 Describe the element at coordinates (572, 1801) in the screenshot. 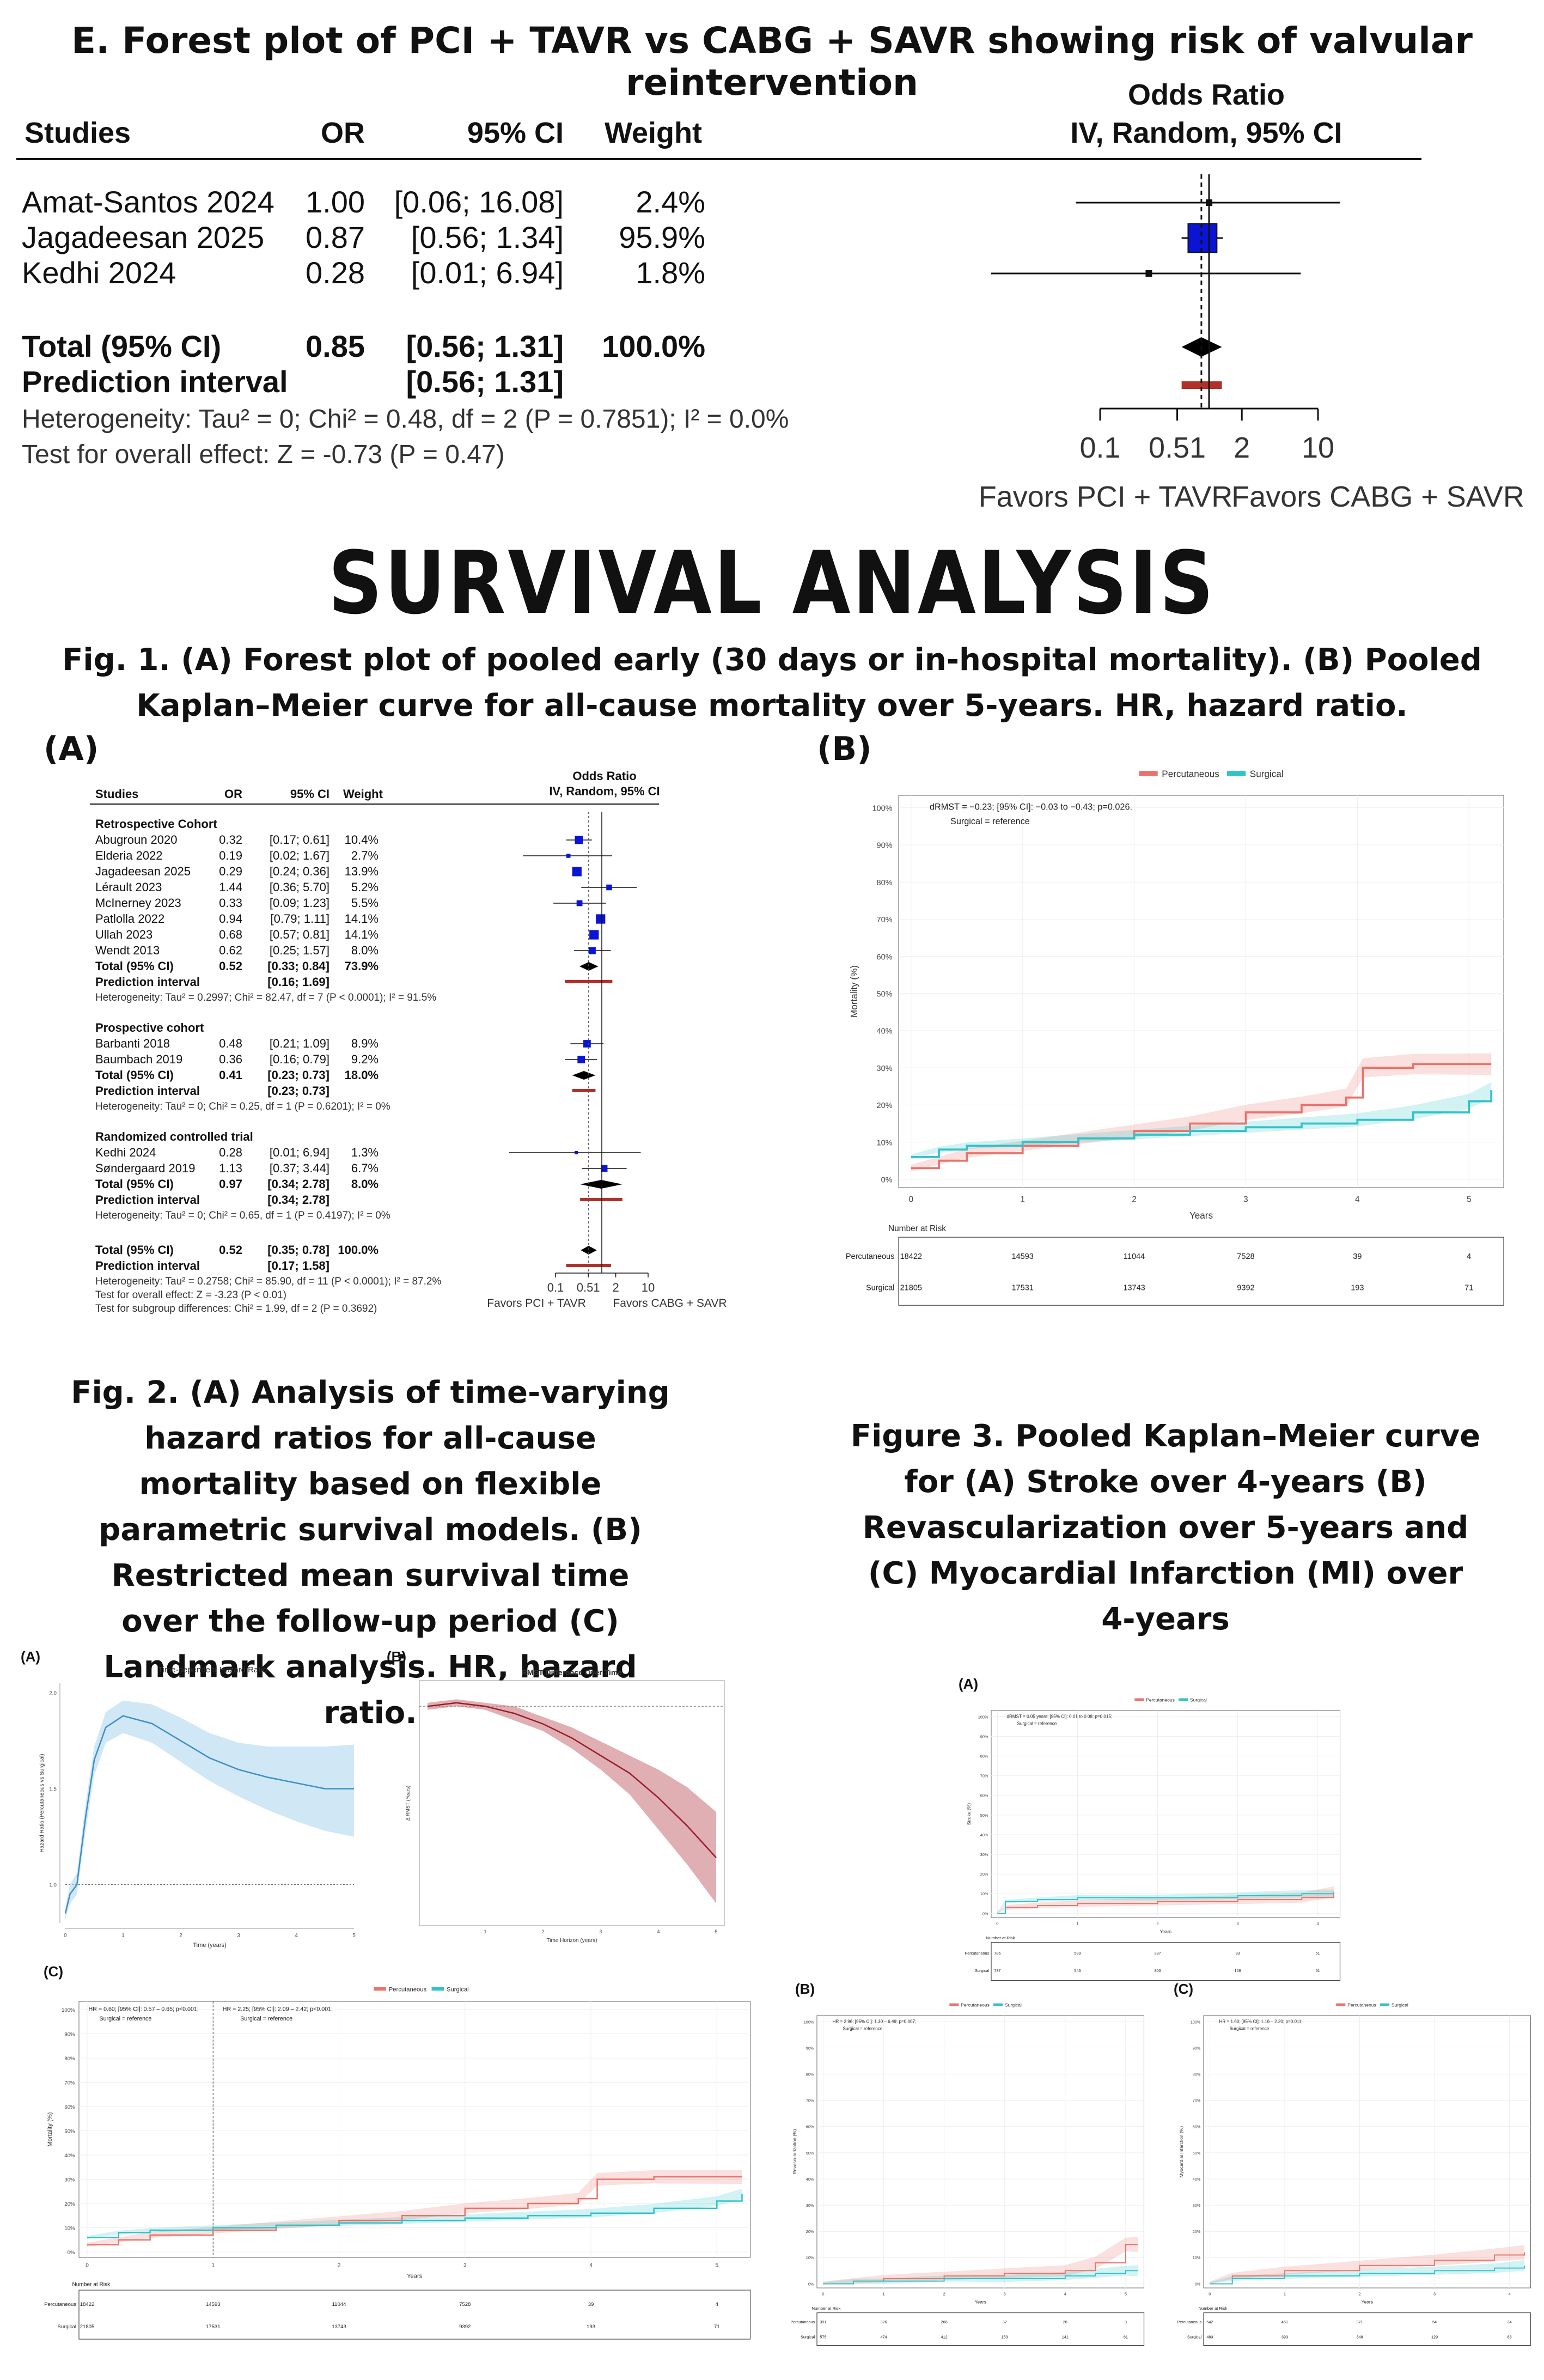

I see `rmst-ci-band` at that location.